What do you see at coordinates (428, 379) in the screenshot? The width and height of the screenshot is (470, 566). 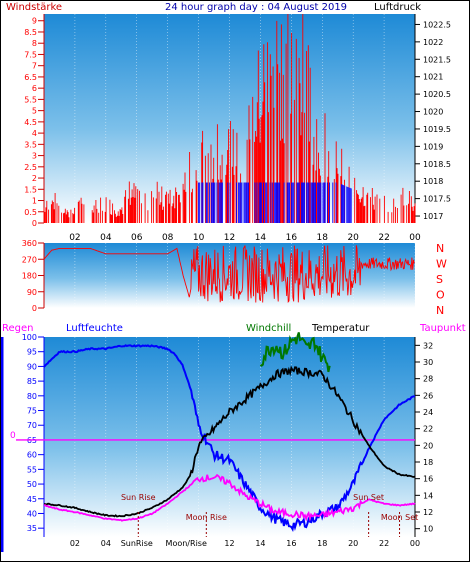 I see `y-tick-label-right: 28` at bounding box center [428, 379].